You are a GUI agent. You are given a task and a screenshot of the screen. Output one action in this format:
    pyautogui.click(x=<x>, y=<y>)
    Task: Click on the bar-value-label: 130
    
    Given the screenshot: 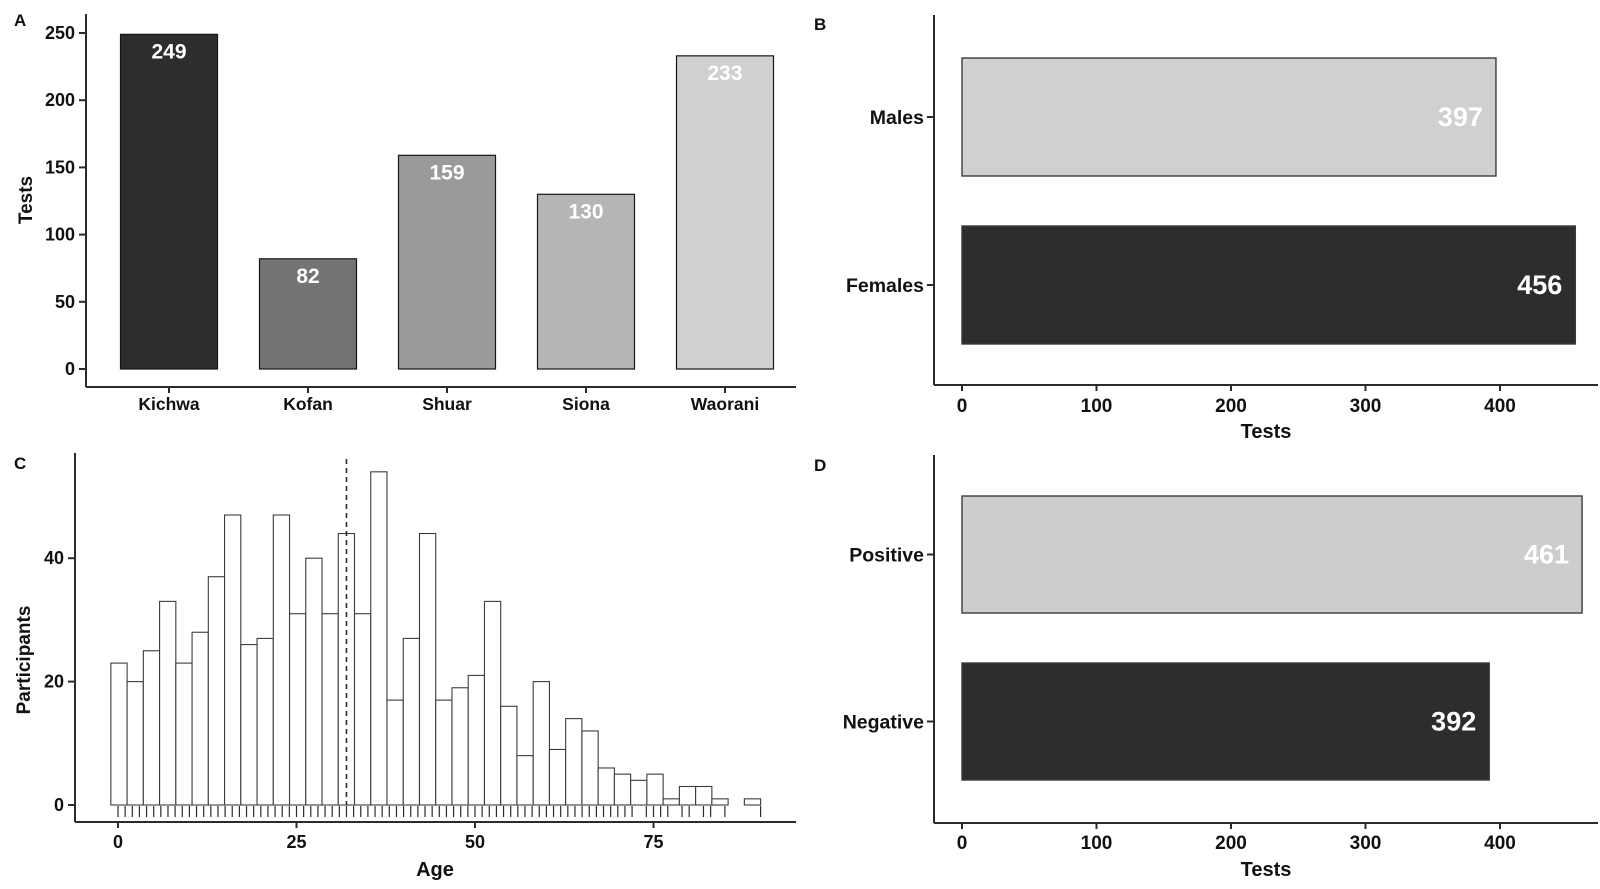 What is the action you would take?
    pyautogui.click(x=585, y=211)
    